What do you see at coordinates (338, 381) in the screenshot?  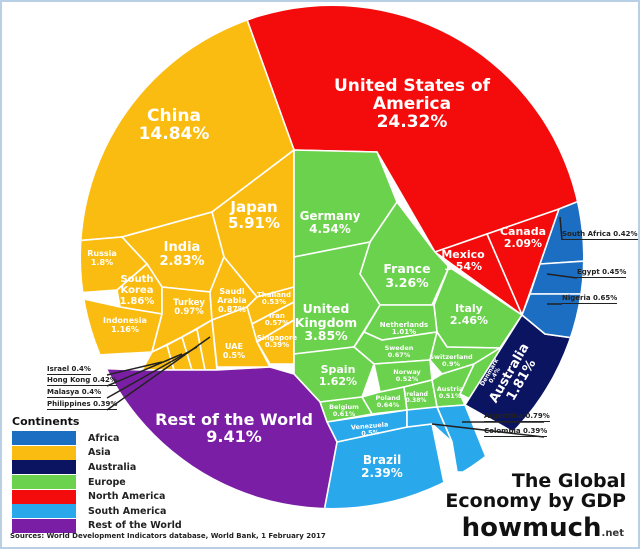 I see `gdp-share: 1.62%` at bounding box center [338, 381].